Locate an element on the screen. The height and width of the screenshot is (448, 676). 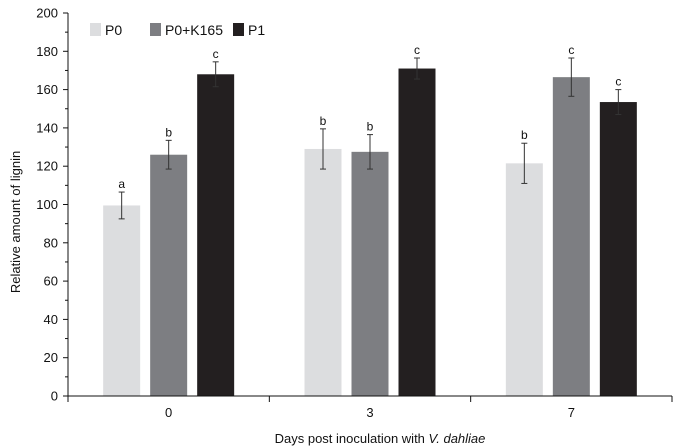
x-axis: 0 3 7 is located at coordinates (370, 407).